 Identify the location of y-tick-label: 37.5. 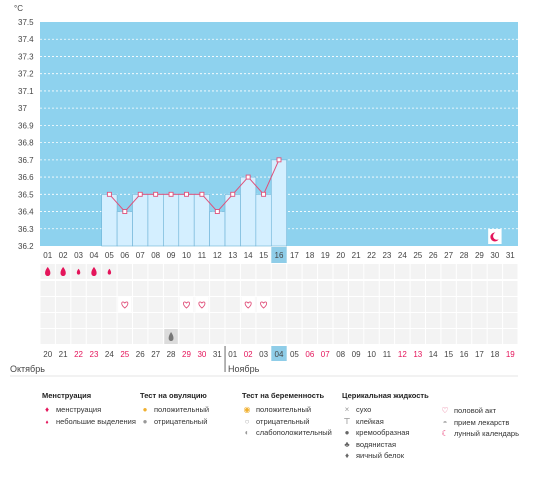
(26, 22).